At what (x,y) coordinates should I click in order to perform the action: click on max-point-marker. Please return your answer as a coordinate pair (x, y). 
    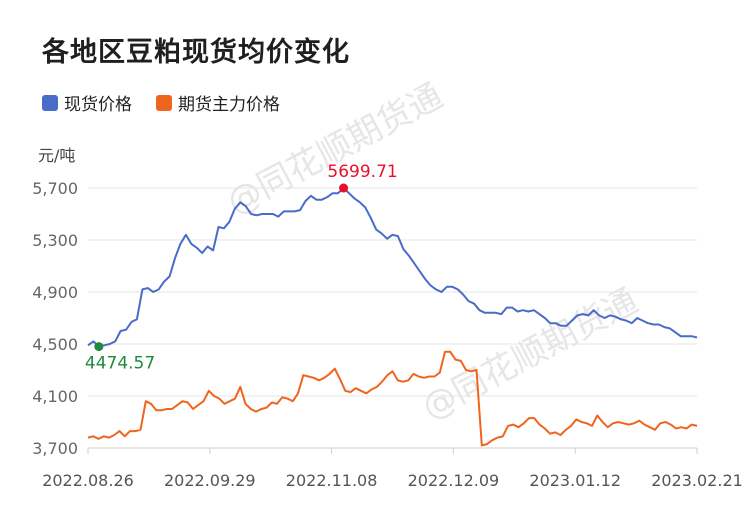
    Looking at the image, I should click on (344, 188).